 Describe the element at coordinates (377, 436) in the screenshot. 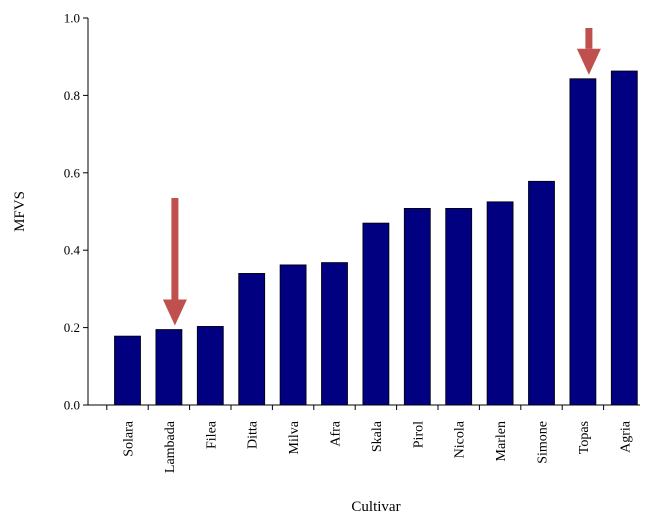

I see `x-tick-label: Skala` at that location.